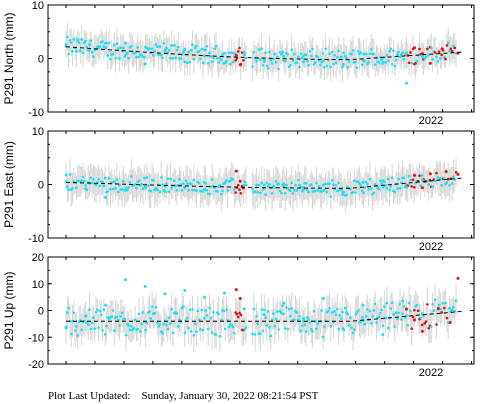  Describe the element at coordinates (431, 121) in the screenshot. I see `x-tick-label: 2022` at that location.